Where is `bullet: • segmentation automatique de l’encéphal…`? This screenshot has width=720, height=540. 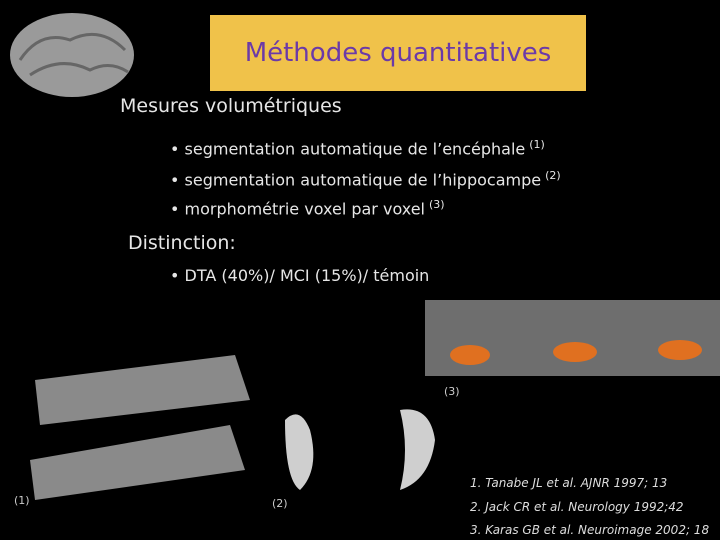 bullet: • segmentation automatique de l’encéphal… is located at coordinates (357, 148).